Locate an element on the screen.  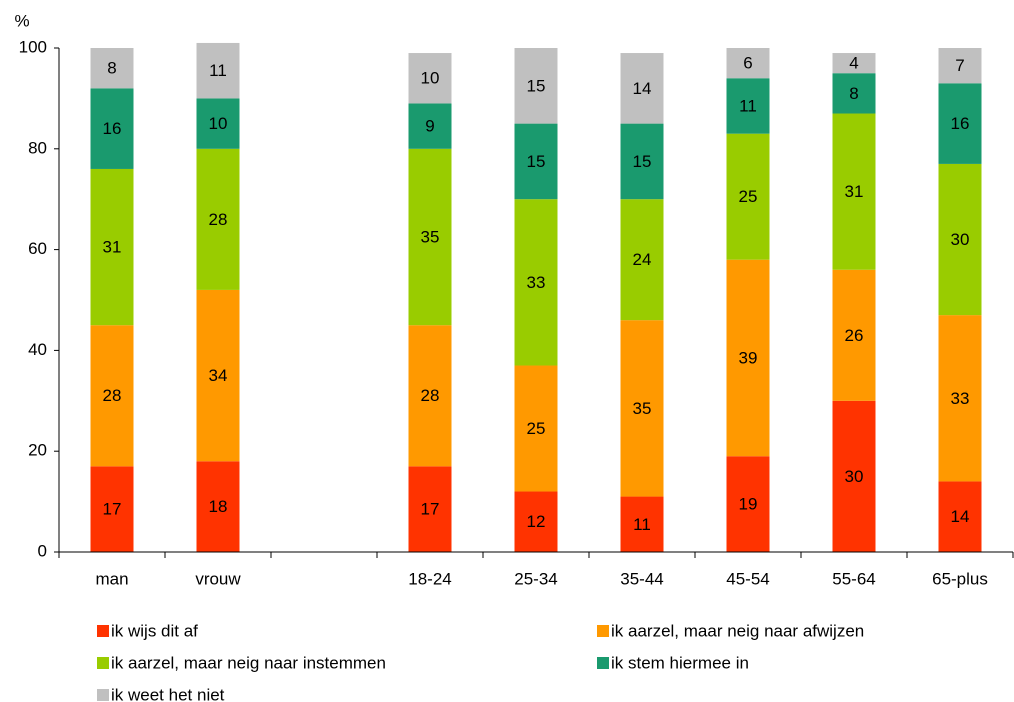
data-label: 10 is located at coordinates (218, 123).